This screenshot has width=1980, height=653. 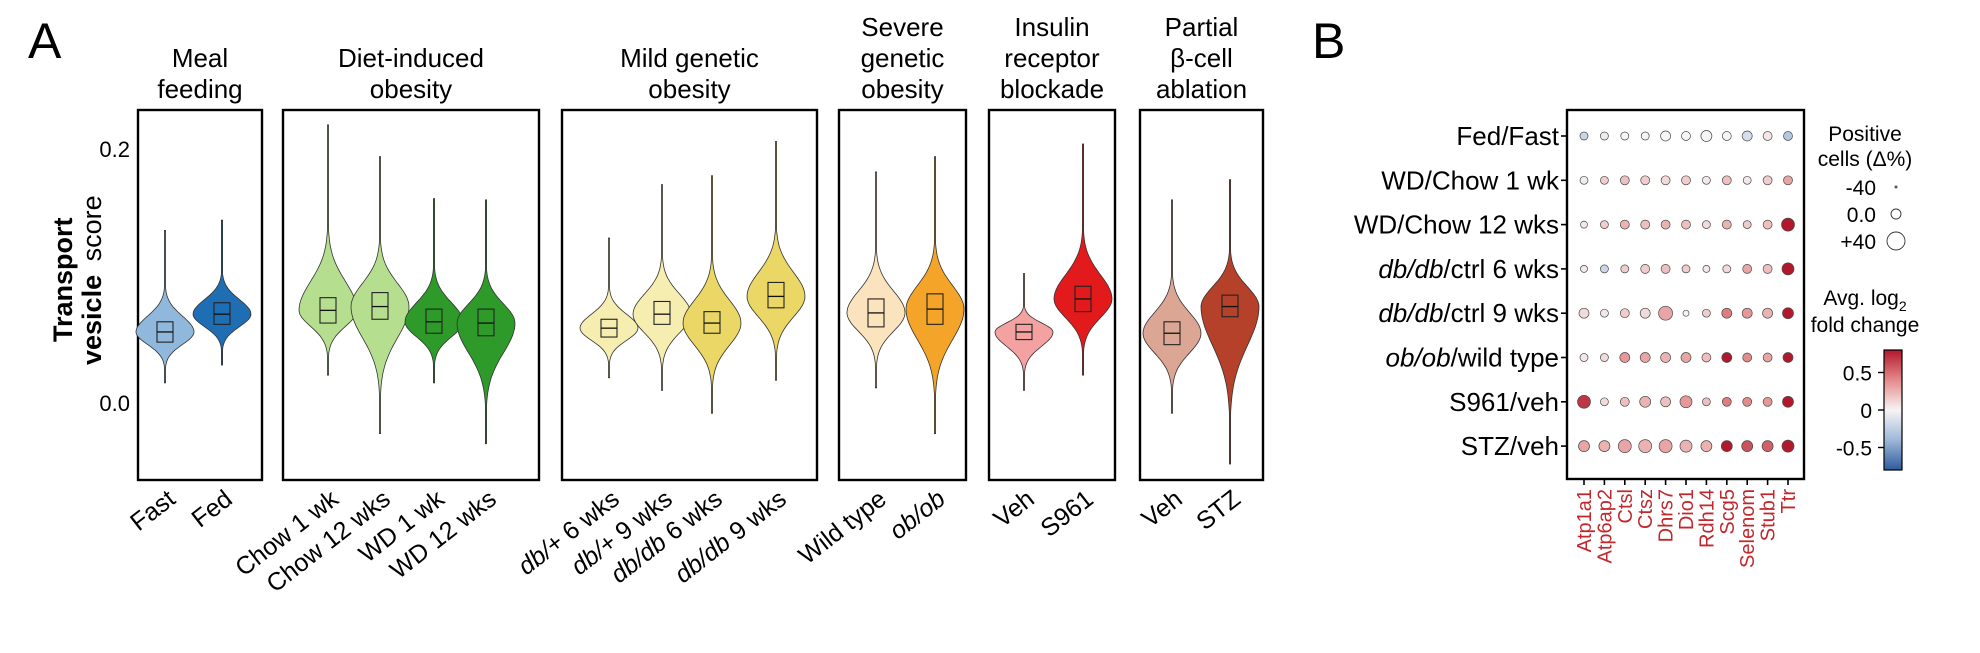 What do you see at coordinates (1857, 374) in the screenshot?
I see `colorbar-tick-label: 0.5` at bounding box center [1857, 374].